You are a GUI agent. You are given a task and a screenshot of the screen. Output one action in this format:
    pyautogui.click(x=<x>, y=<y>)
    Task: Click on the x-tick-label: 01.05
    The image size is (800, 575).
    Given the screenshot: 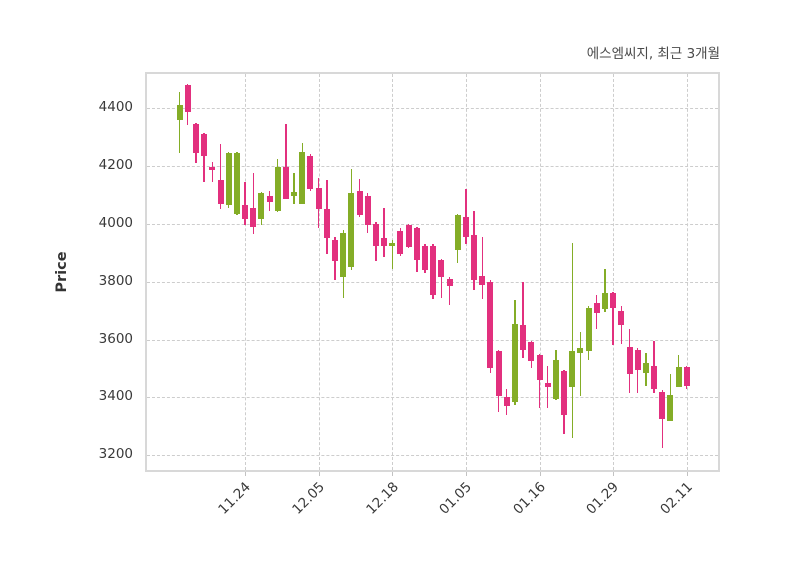 What is the action you would take?
    pyautogui.click(x=456, y=498)
    